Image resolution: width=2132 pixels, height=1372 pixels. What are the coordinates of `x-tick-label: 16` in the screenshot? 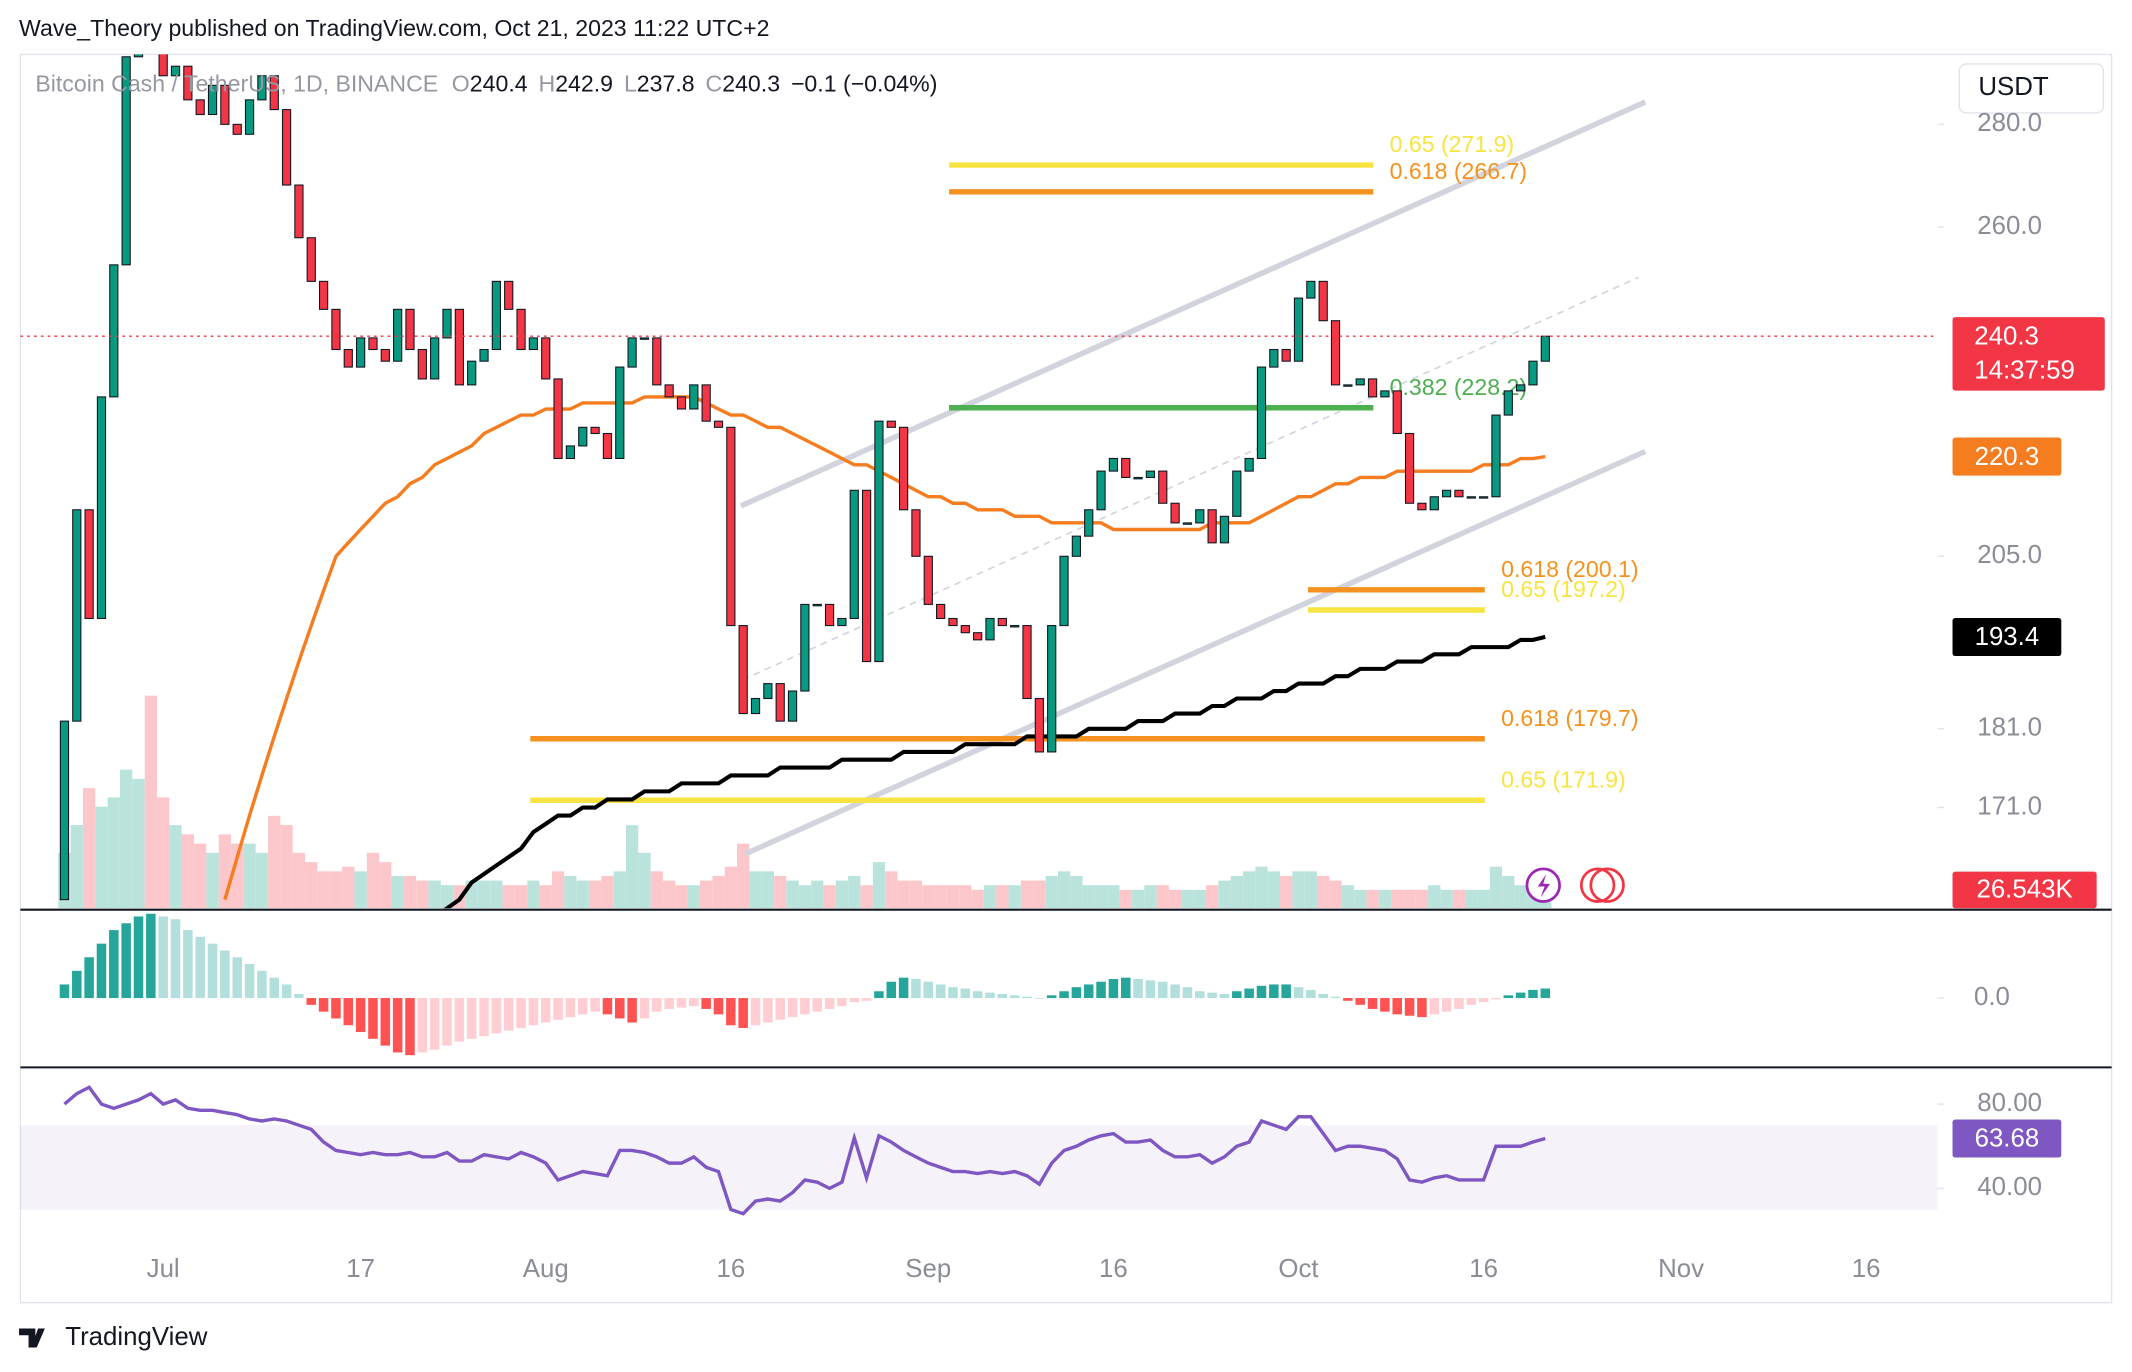 It's located at (1483, 1269).